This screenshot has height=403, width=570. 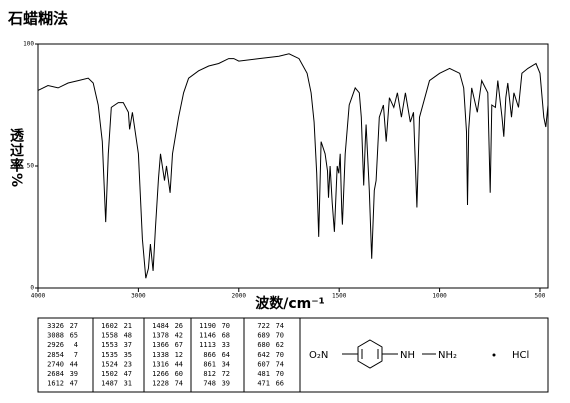 I want to click on x-axis-label: 波数/cm⁻¹, so click(x=290, y=303).